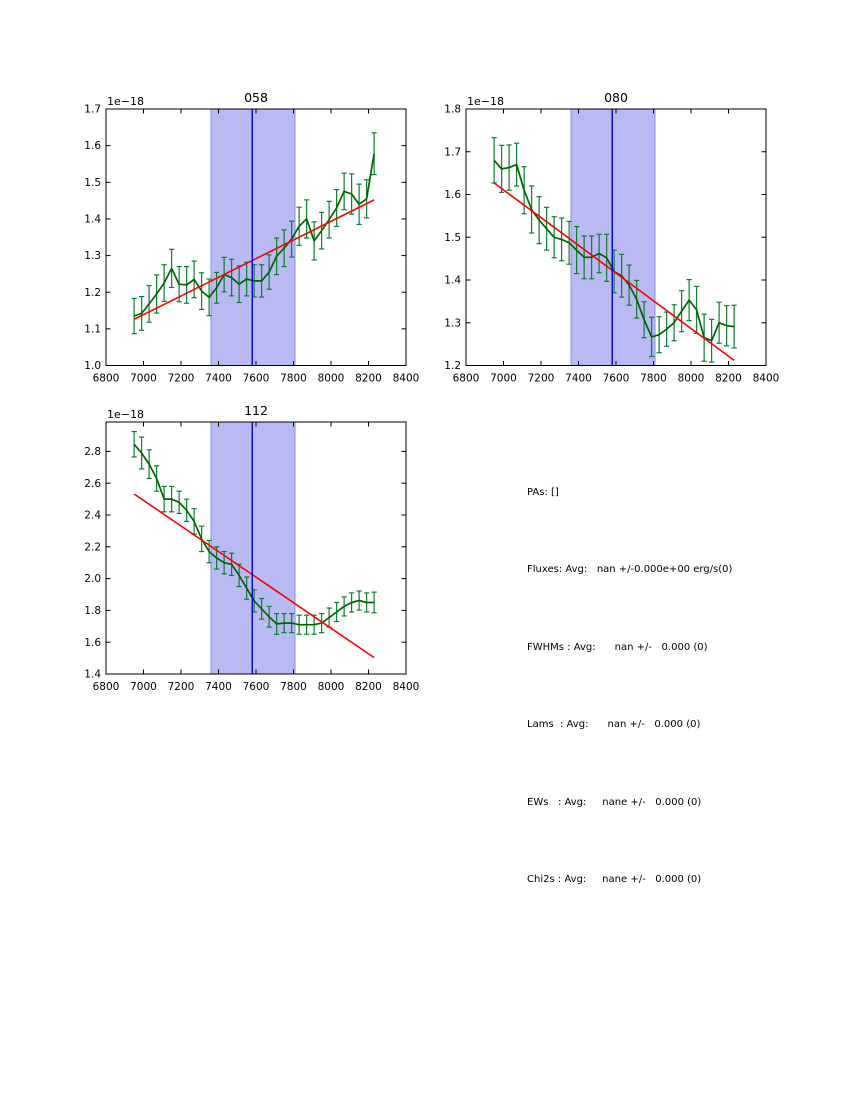  I want to click on y-tick-label: 2.4, so click(92, 516).